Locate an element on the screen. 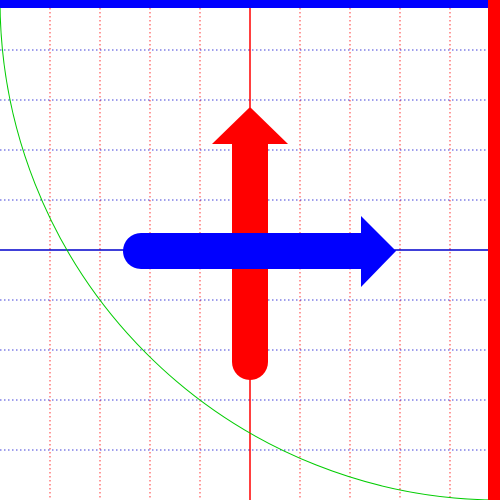  top-border is located at coordinates (250, 4).